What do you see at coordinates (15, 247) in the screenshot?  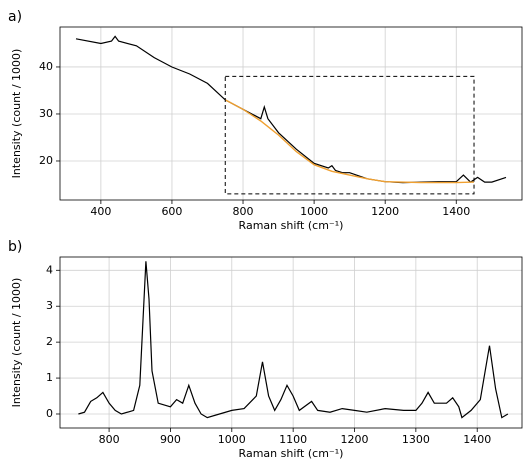 I see `panel-label: b)` at bounding box center [15, 247].